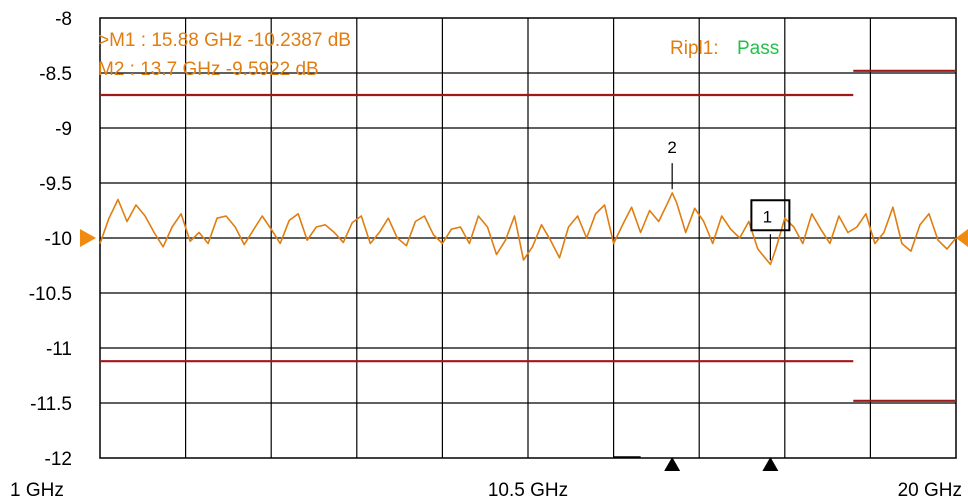 This screenshot has width=968, height=503. I want to click on reference-level-right-icon, so click(962, 238).